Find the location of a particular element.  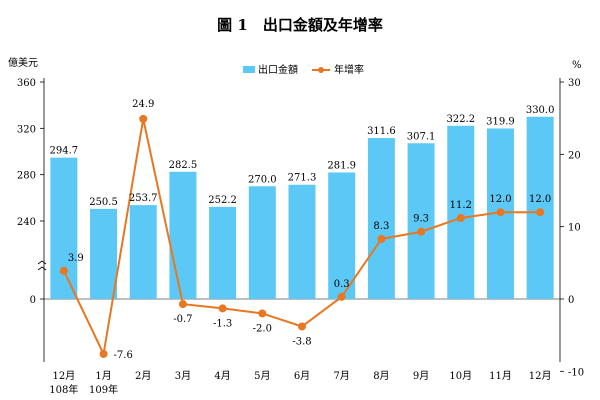

bar-value-label: 250.5 is located at coordinates (103, 202).